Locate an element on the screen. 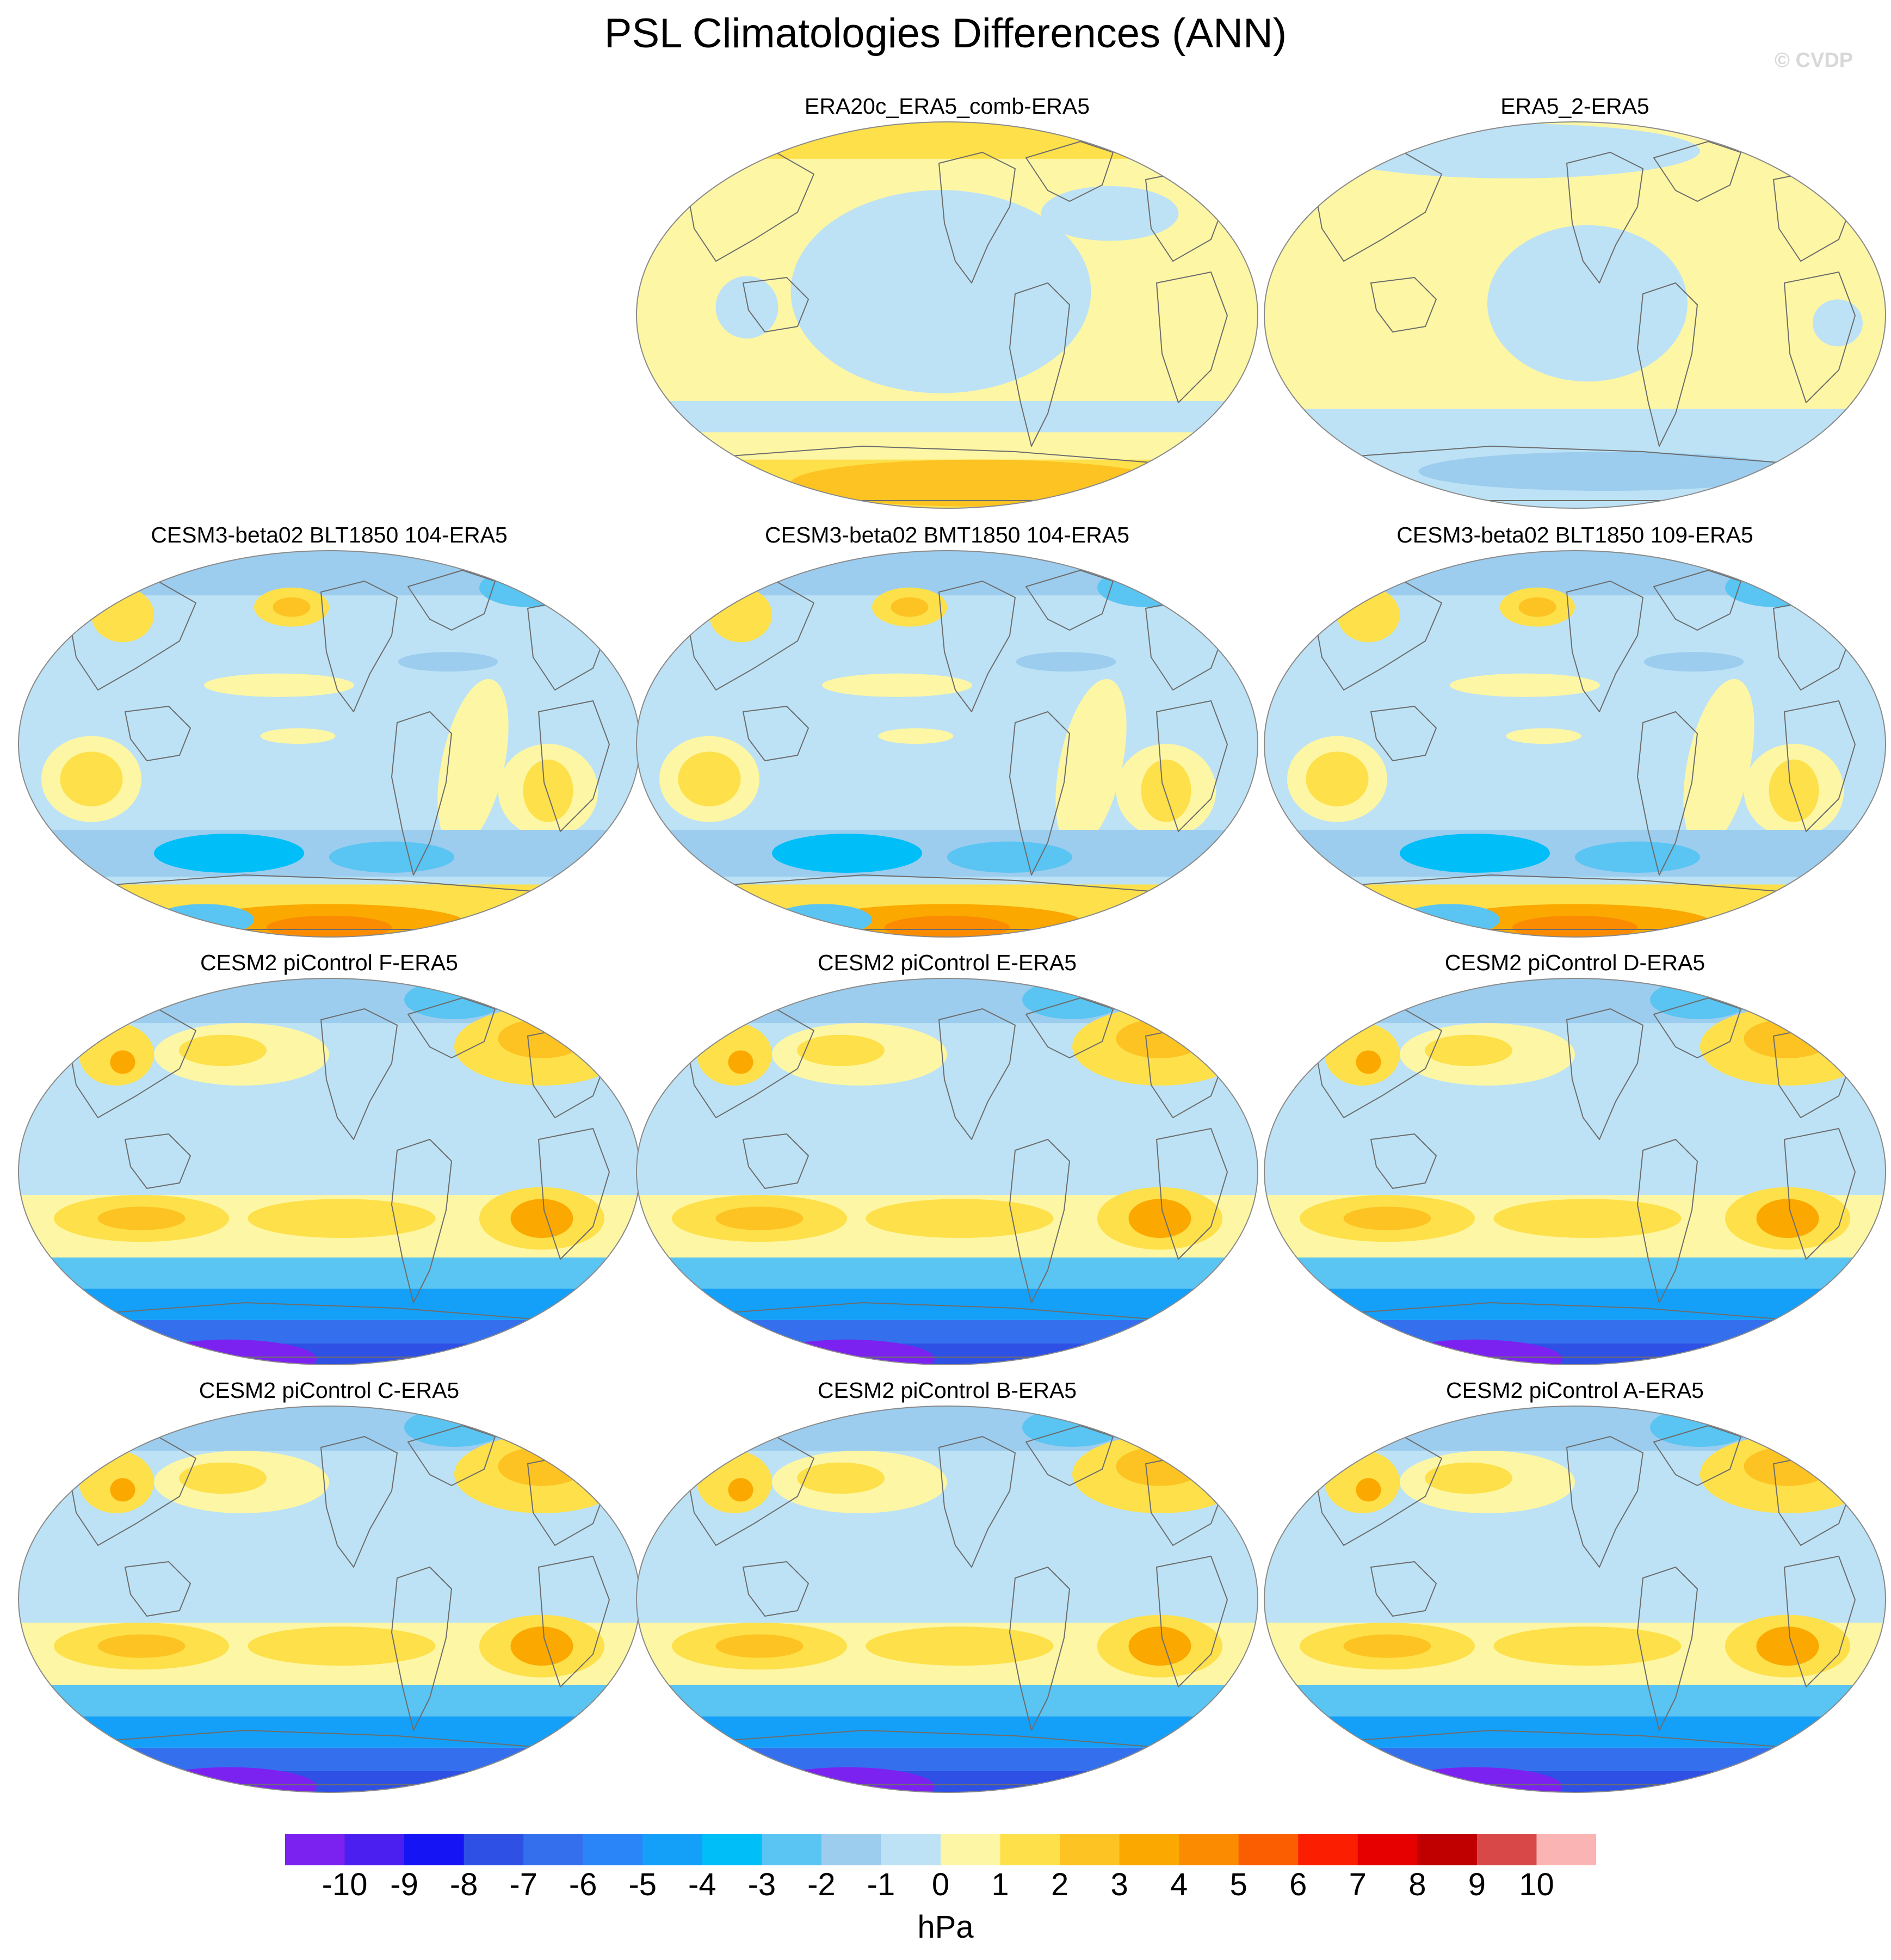 The image size is (1891, 1960). colorbar-tick-label: 8 is located at coordinates (1417, 1884).